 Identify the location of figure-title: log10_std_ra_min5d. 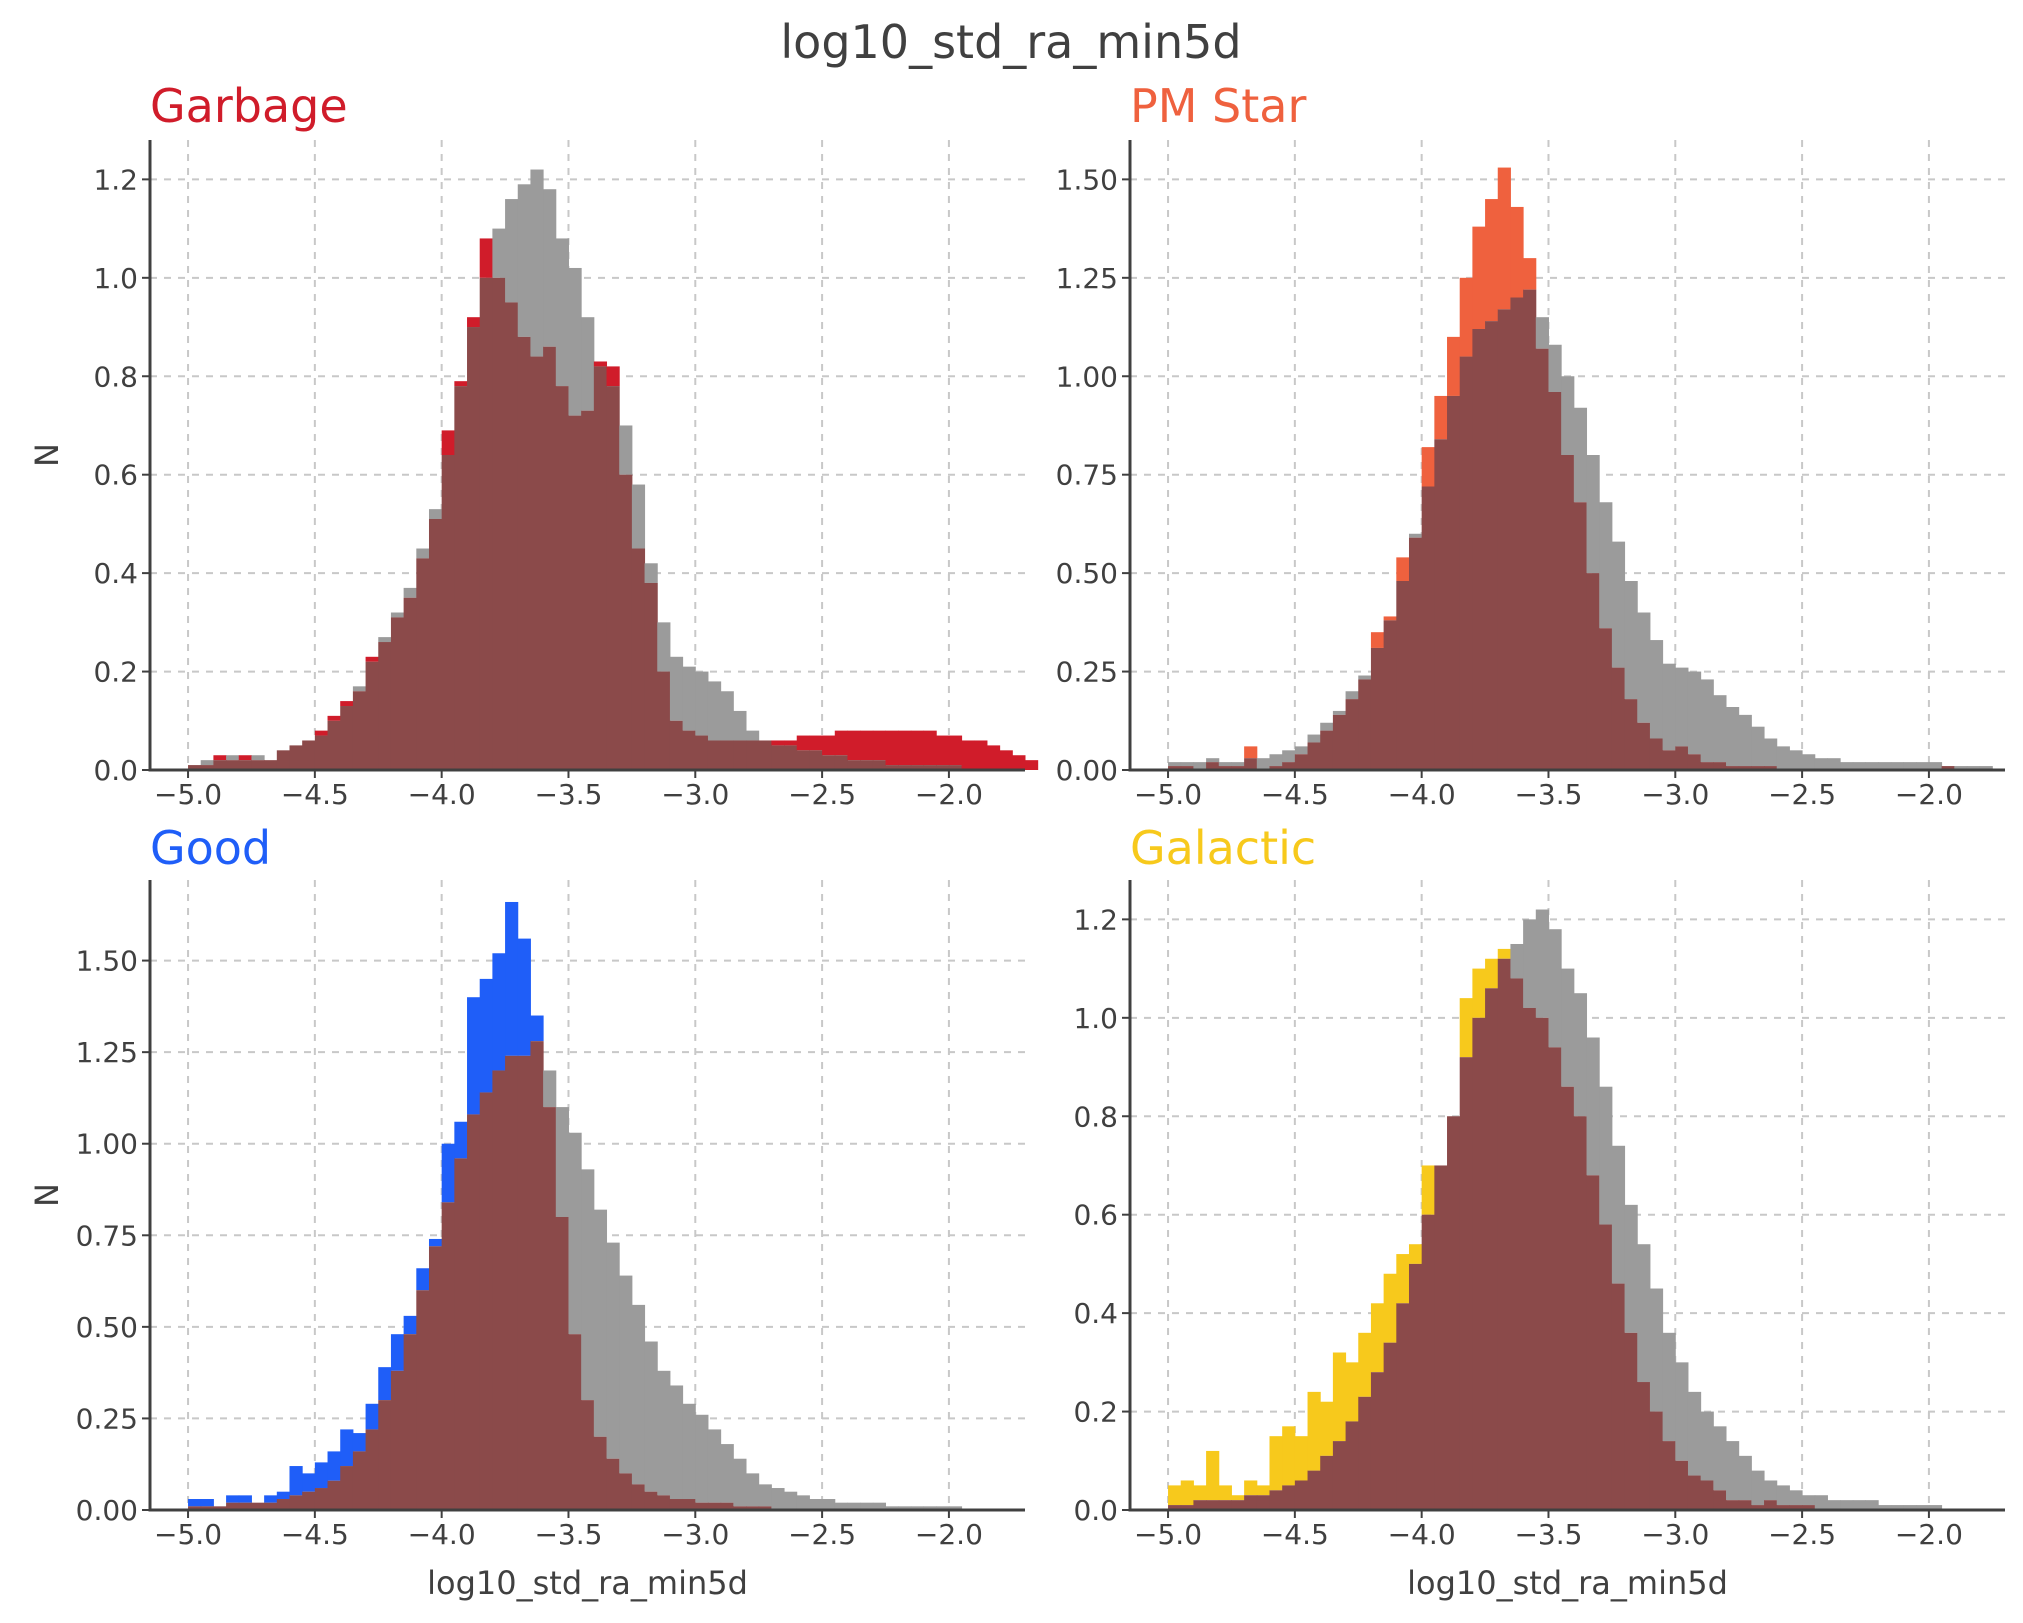
(1010, 42).